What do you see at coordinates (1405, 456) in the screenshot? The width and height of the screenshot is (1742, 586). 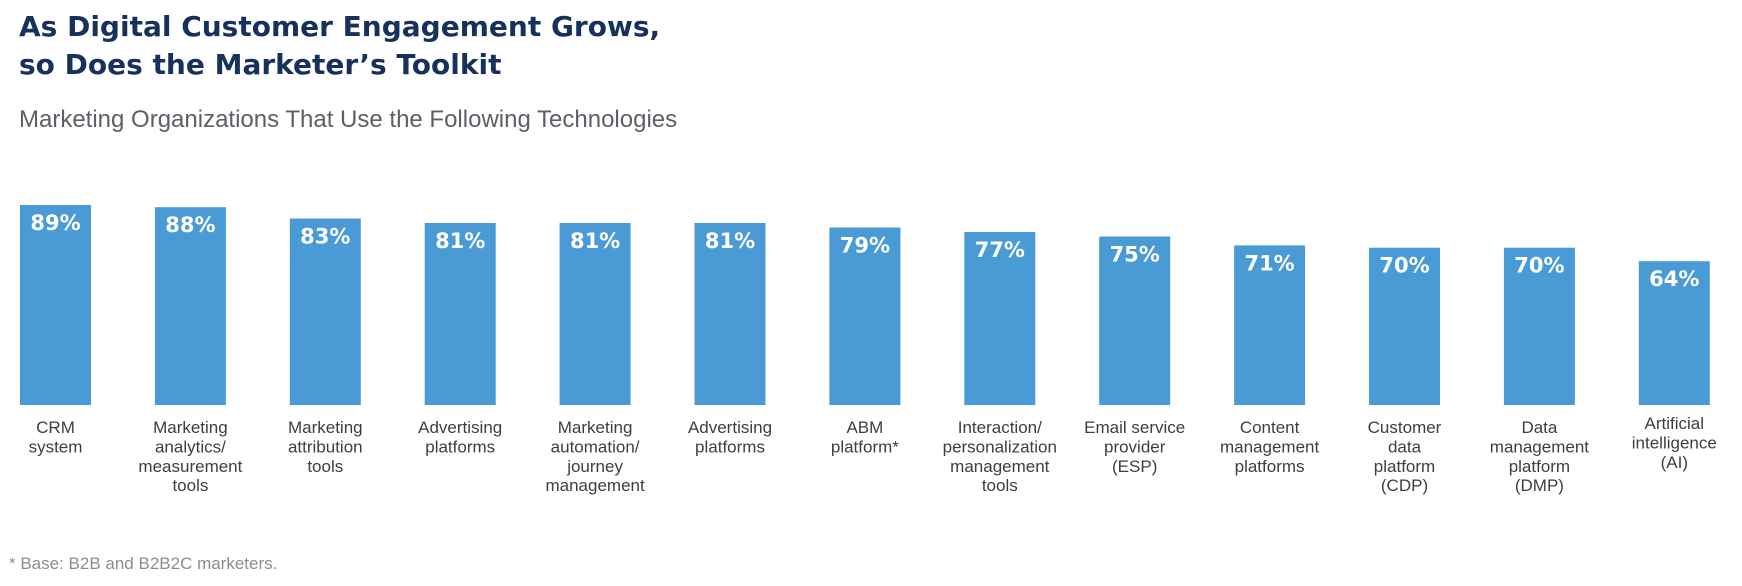 I see `category-label: Customer data platform (CDP)` at bounding box center [1405, 456].